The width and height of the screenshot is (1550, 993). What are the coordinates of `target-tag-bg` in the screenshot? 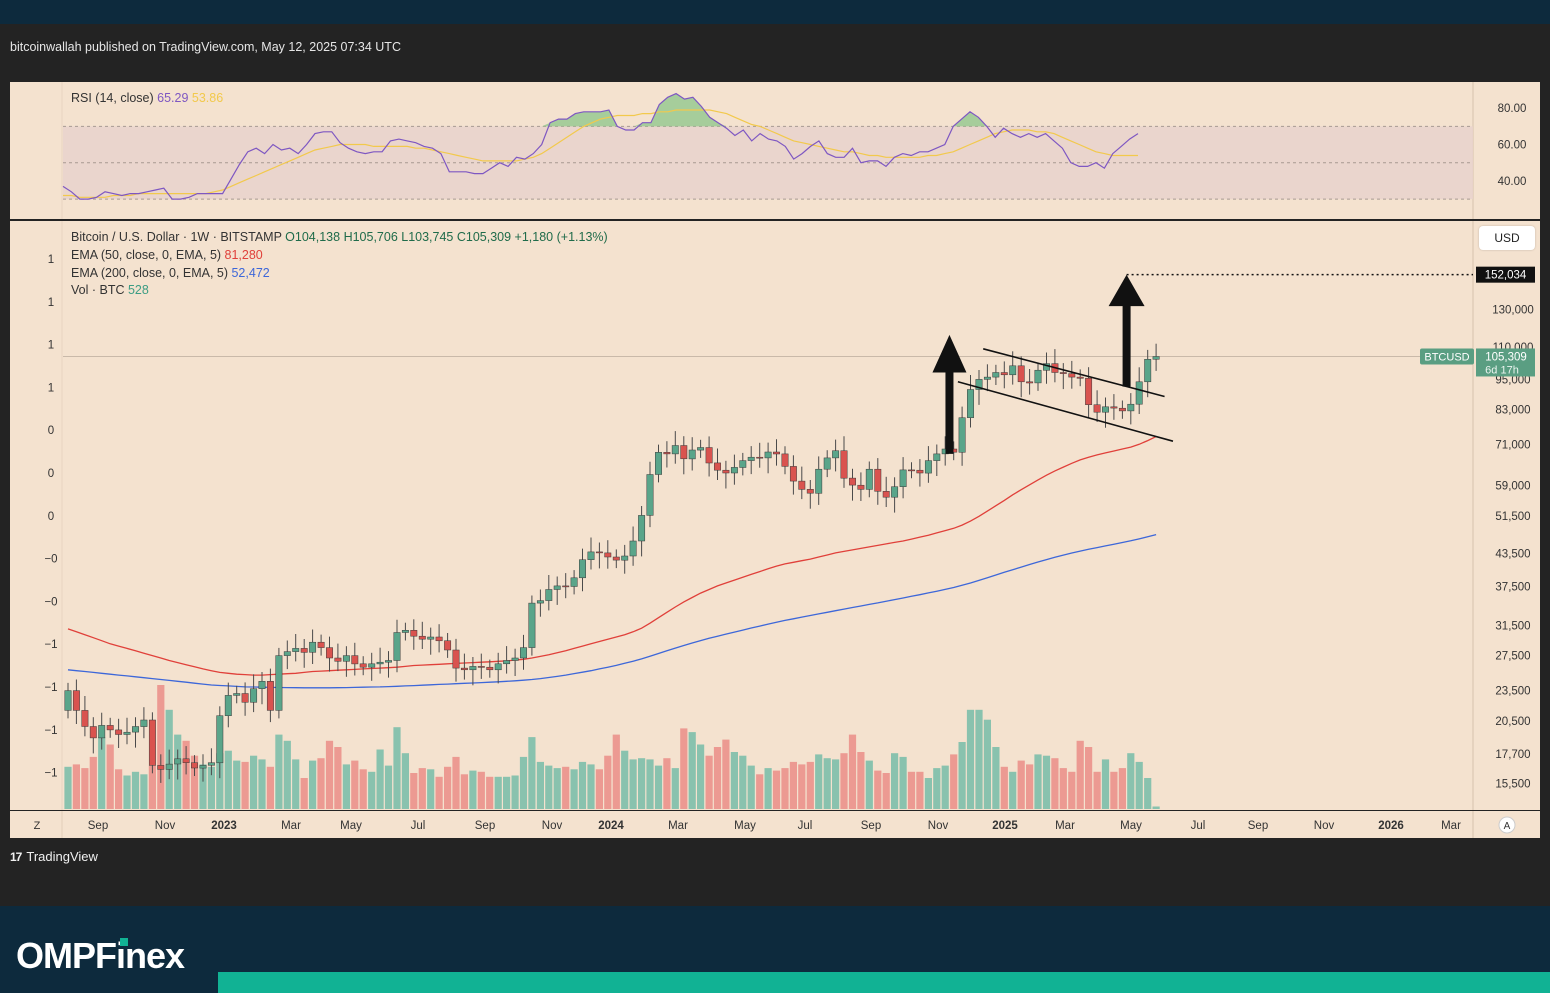 It's located at (1505, 274).